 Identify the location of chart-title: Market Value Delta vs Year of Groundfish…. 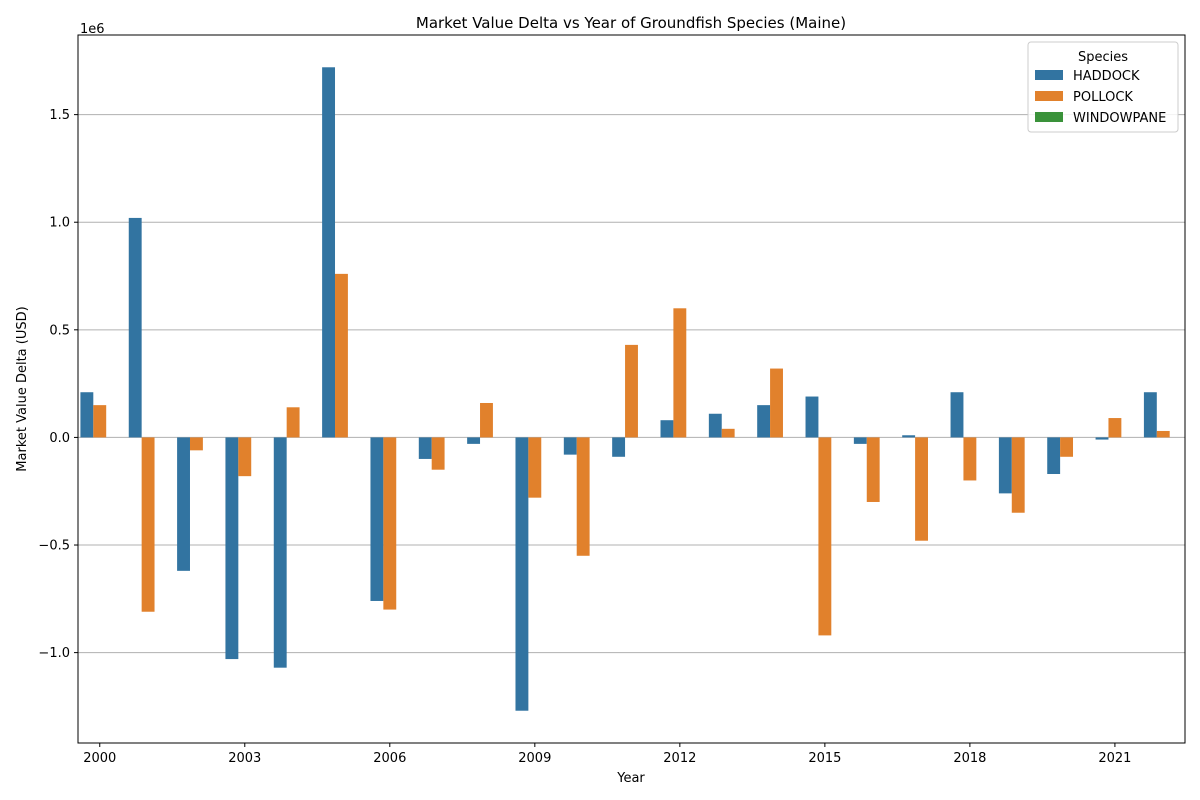
(631, 23).